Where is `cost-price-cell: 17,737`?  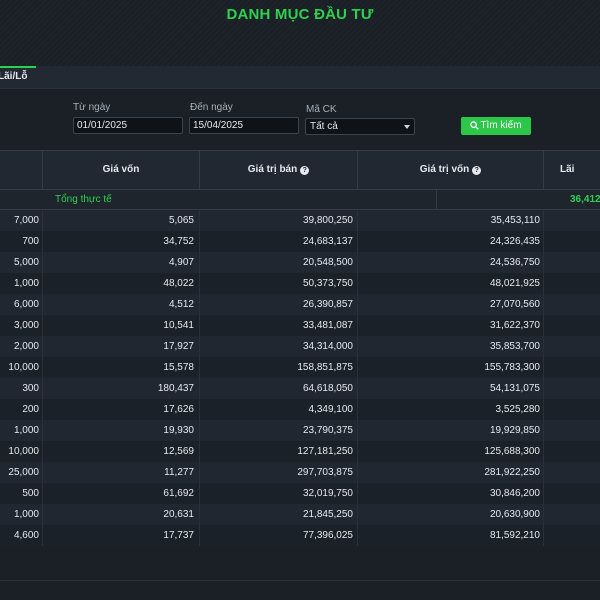 cost-price-cell: 17,737 is located at coordinates (121, 535).